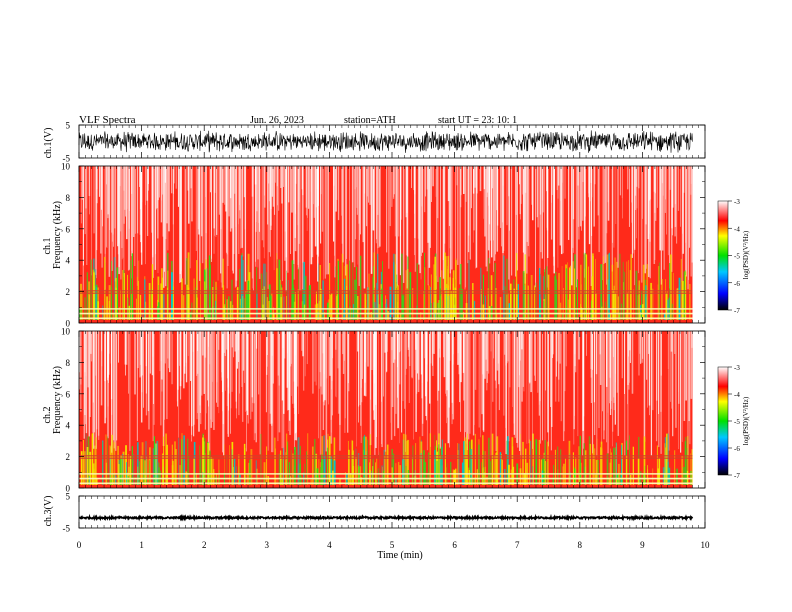 Image resolution: width=792 pixels, height=612 pixels. I want to click on x-tick-label: 8, so click(580, 545).